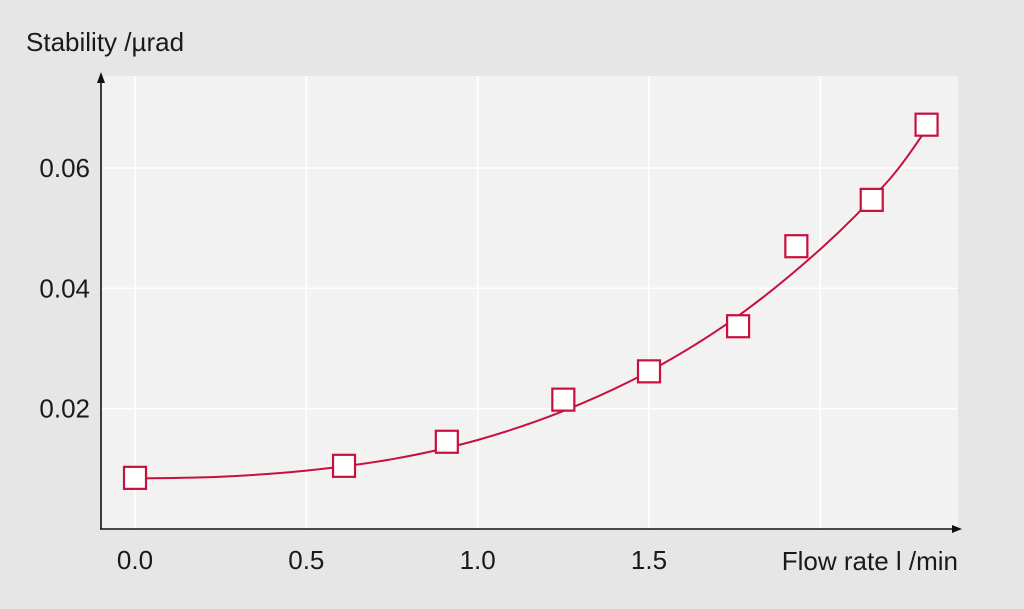 The height and width of the screenshot is (609, 1024). Describe the element at coordinates (64, 168) in the screenshot. I see `y-tick-label: 0.06` at that location.